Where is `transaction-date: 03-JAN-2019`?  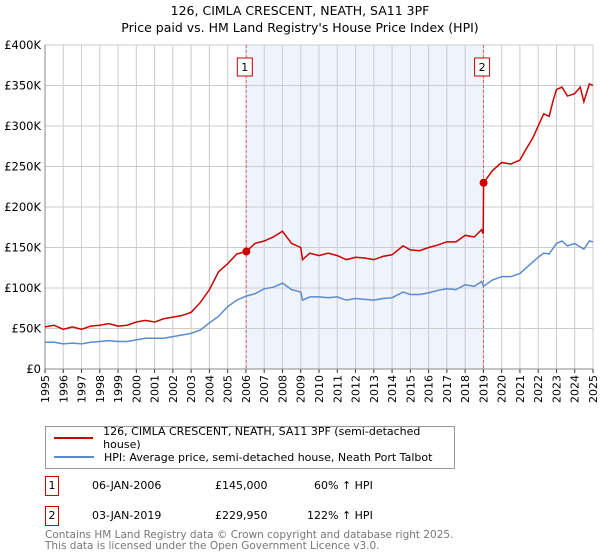 transaction-date: 03-JAN-2019 is located at coordinates (127, 515).